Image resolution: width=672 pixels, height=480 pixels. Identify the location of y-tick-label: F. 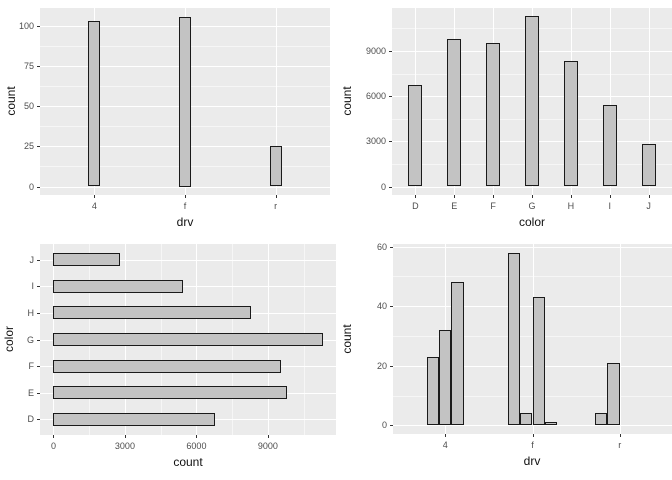
(31, 366).